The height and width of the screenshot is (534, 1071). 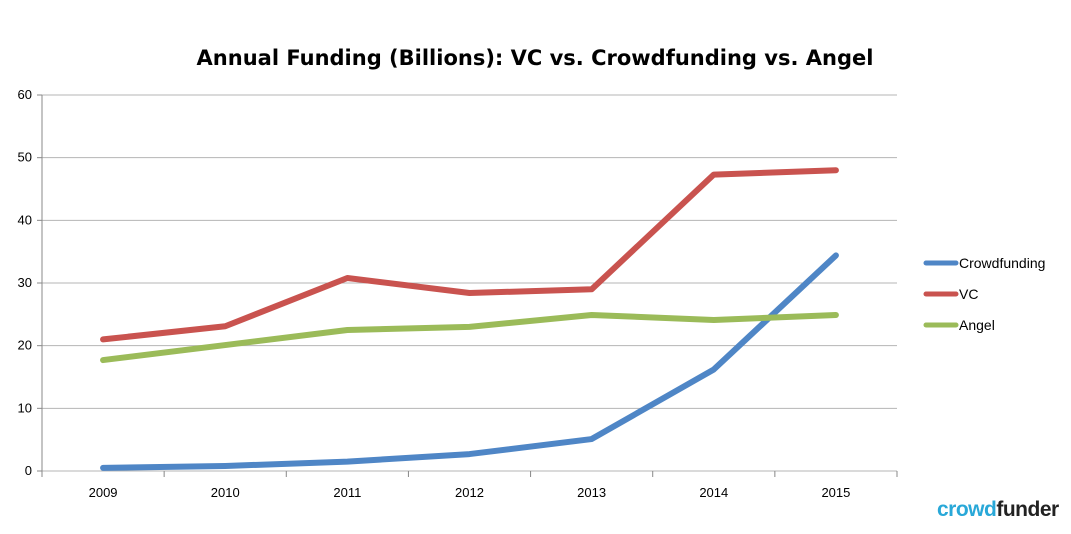 What do you see at coordinates (968, 294) in the screenshot?
I see `legend-label-vc: VC` at bounding box center [968, 294].